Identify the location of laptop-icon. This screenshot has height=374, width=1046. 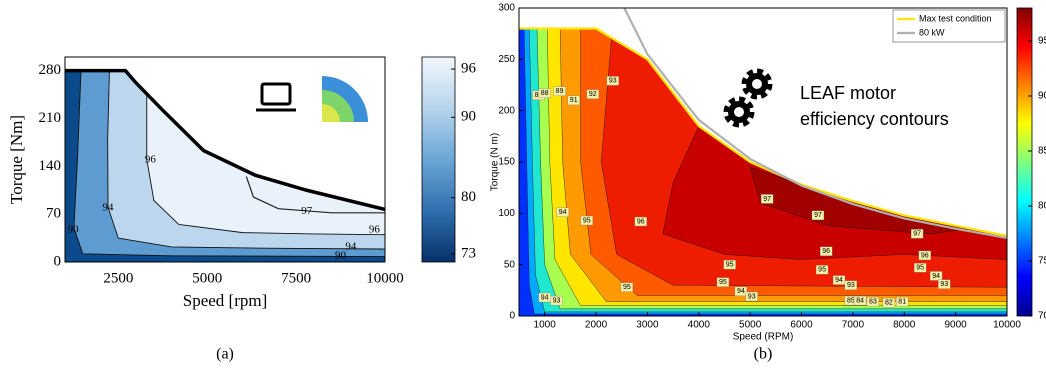
(276, 97).